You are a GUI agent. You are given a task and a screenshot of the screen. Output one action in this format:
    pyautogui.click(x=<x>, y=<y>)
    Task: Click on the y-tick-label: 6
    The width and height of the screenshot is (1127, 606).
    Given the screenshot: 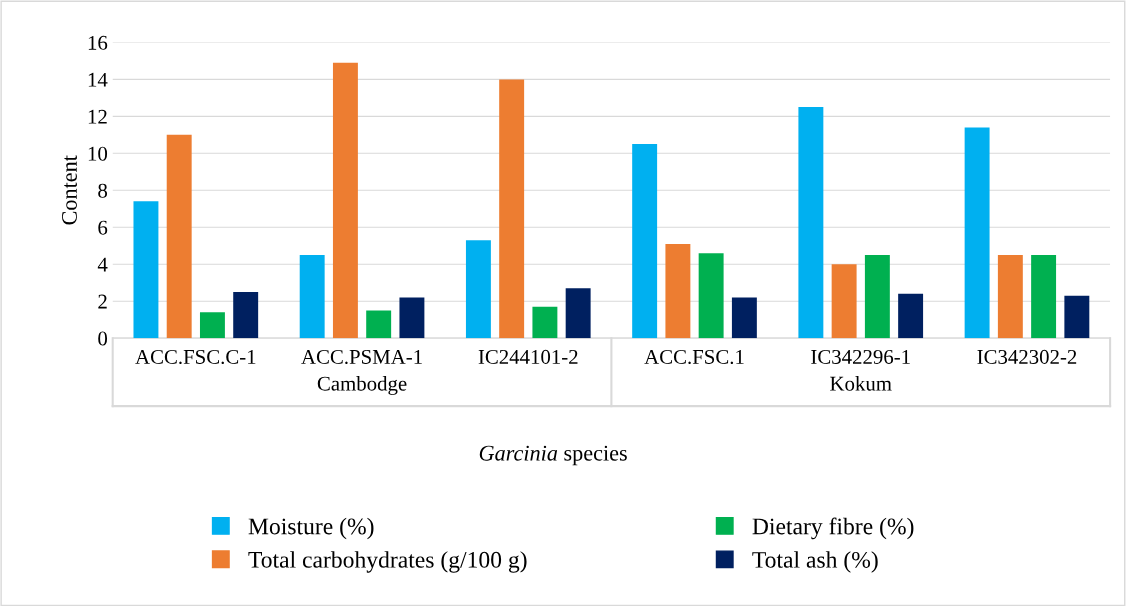 What is the action you would take?
    pyautogui.click(x=103, y=227)
    